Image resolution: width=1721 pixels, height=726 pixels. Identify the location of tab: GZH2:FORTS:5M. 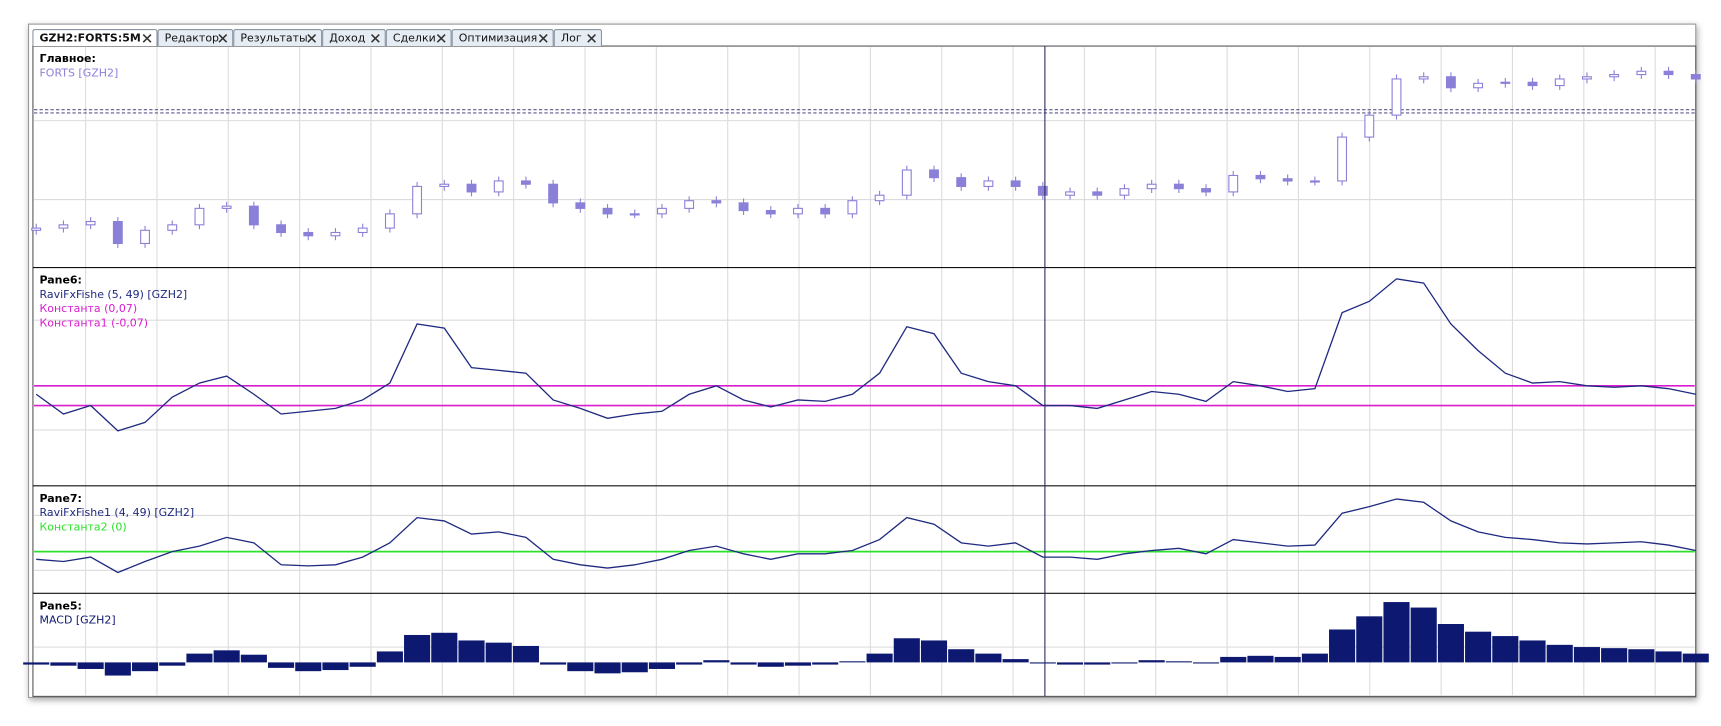
(95, 38).